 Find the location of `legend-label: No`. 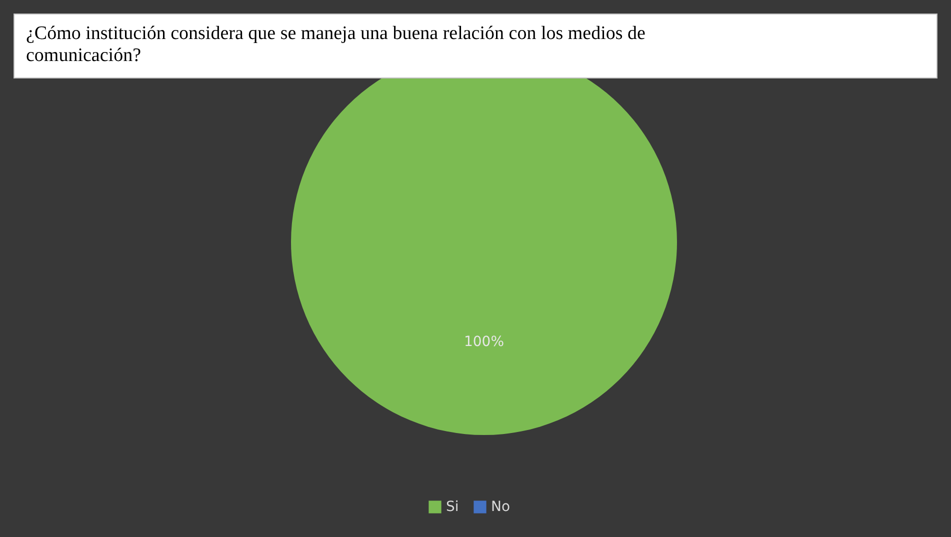

legend-label: No is located at coordinates (500, 507).